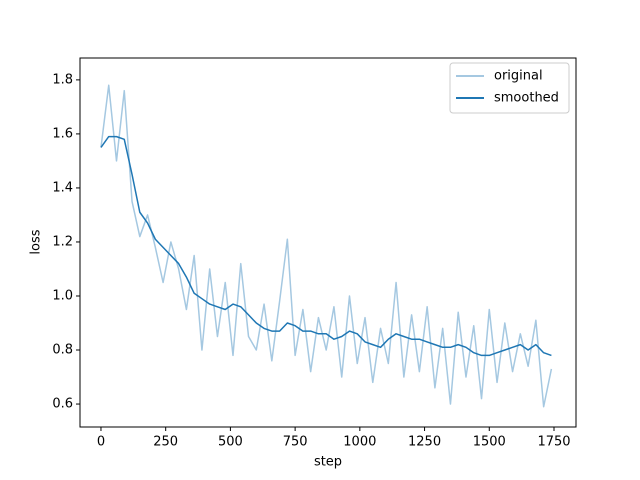  I want to click on y-tick-label: 1.2, so click(62, 241).